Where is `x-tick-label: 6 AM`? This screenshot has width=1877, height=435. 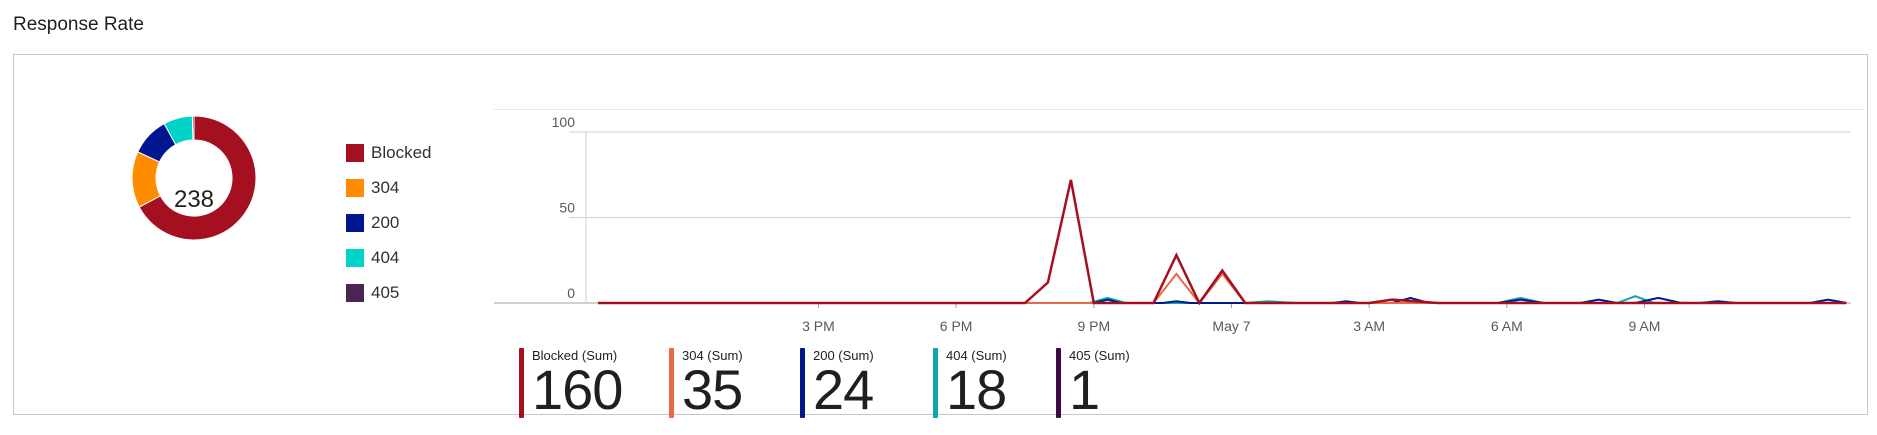
x-tick-label: 6 AM is located at coordinates (1507, 326).